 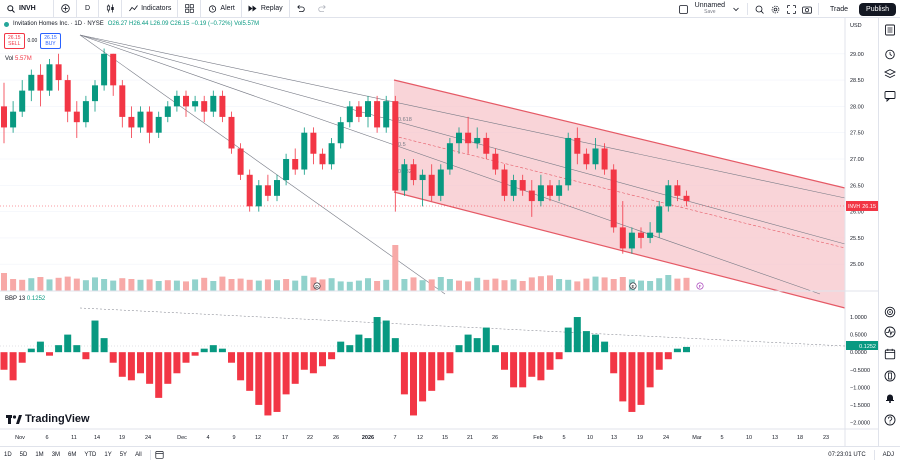 What do you see at coordinates (710, 8) in the screenshot?
I see `layout-name: Unnamed Save` at bounding box center [710, 8].